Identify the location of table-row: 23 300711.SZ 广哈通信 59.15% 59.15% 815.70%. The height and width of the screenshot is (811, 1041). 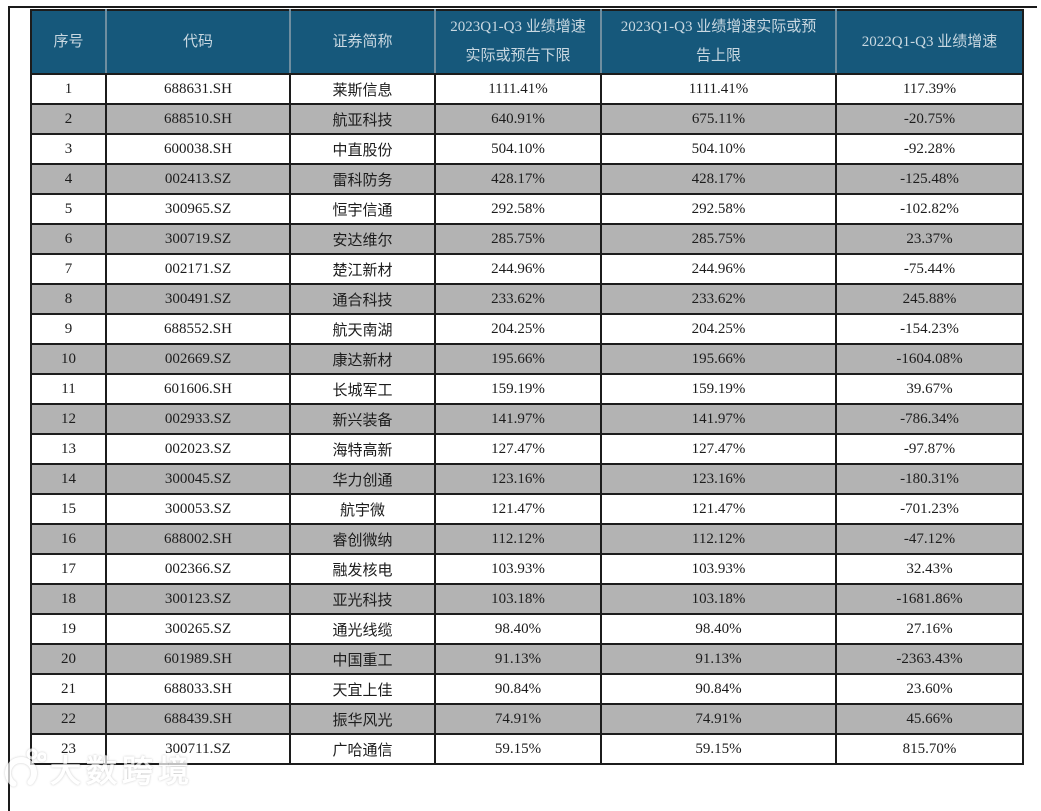
(527, 749).